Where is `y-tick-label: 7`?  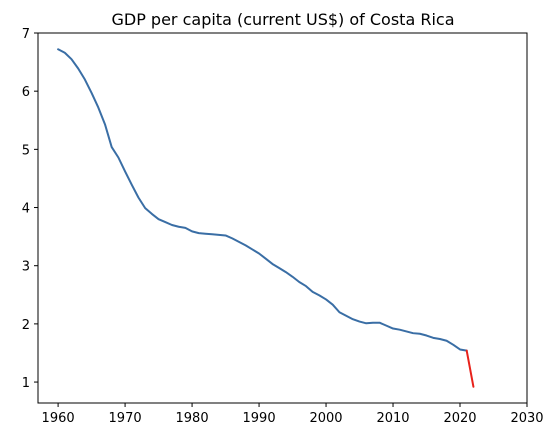
y-tick-label: 7 is located at coordinates (26, 34).